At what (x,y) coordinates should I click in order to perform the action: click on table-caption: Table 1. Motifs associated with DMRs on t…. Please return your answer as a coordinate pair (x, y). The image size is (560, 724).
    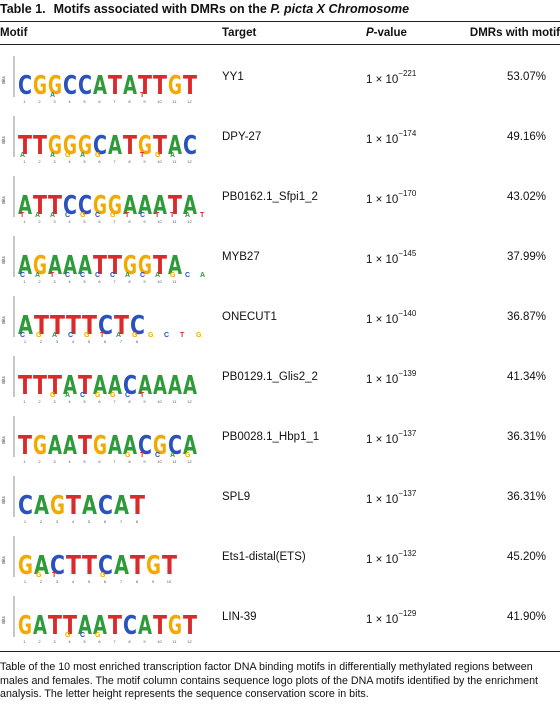
    Looking at the image, I should click on (204, 9).